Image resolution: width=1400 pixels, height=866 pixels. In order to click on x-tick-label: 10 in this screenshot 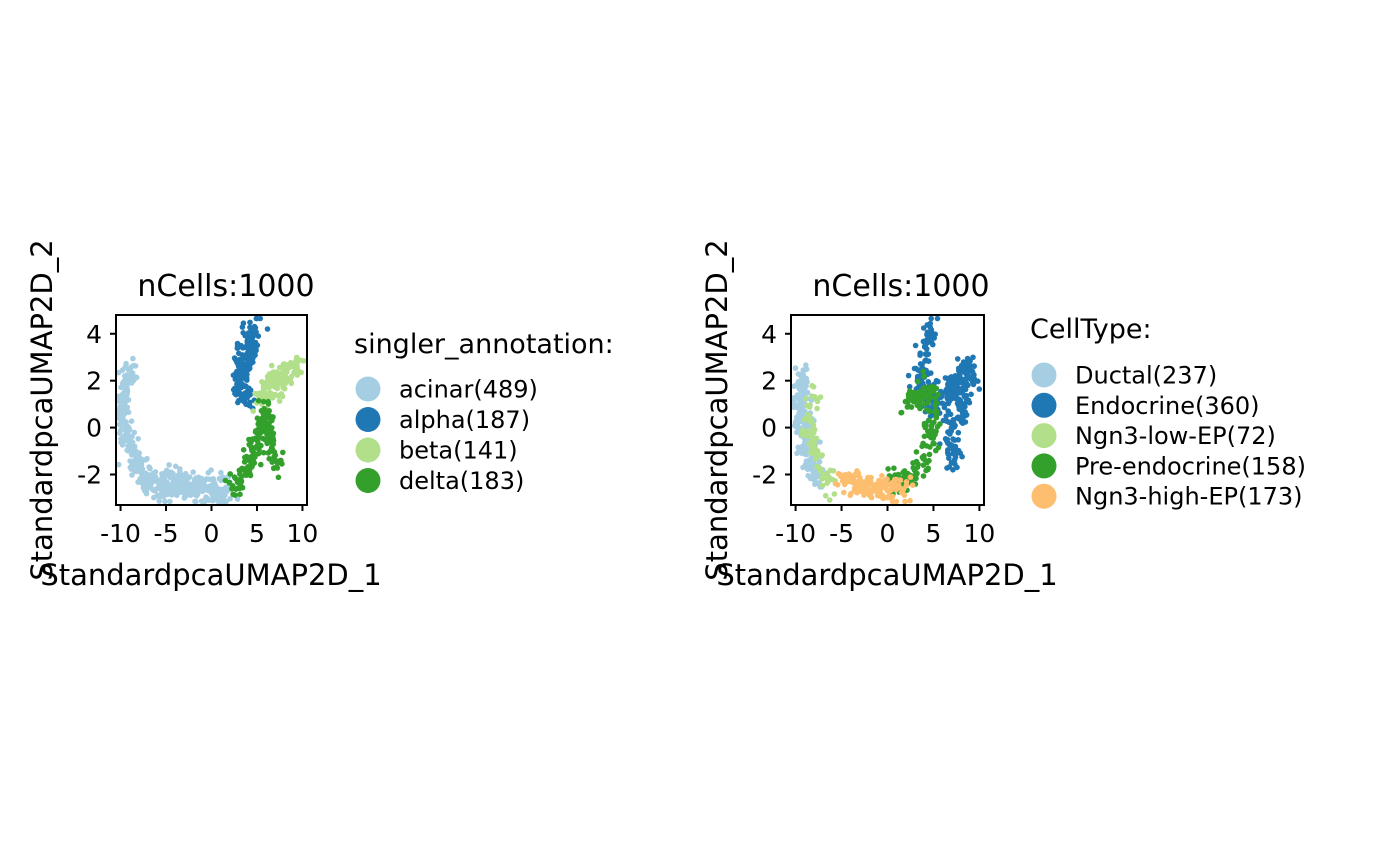, I will do `click(979, 533)`.